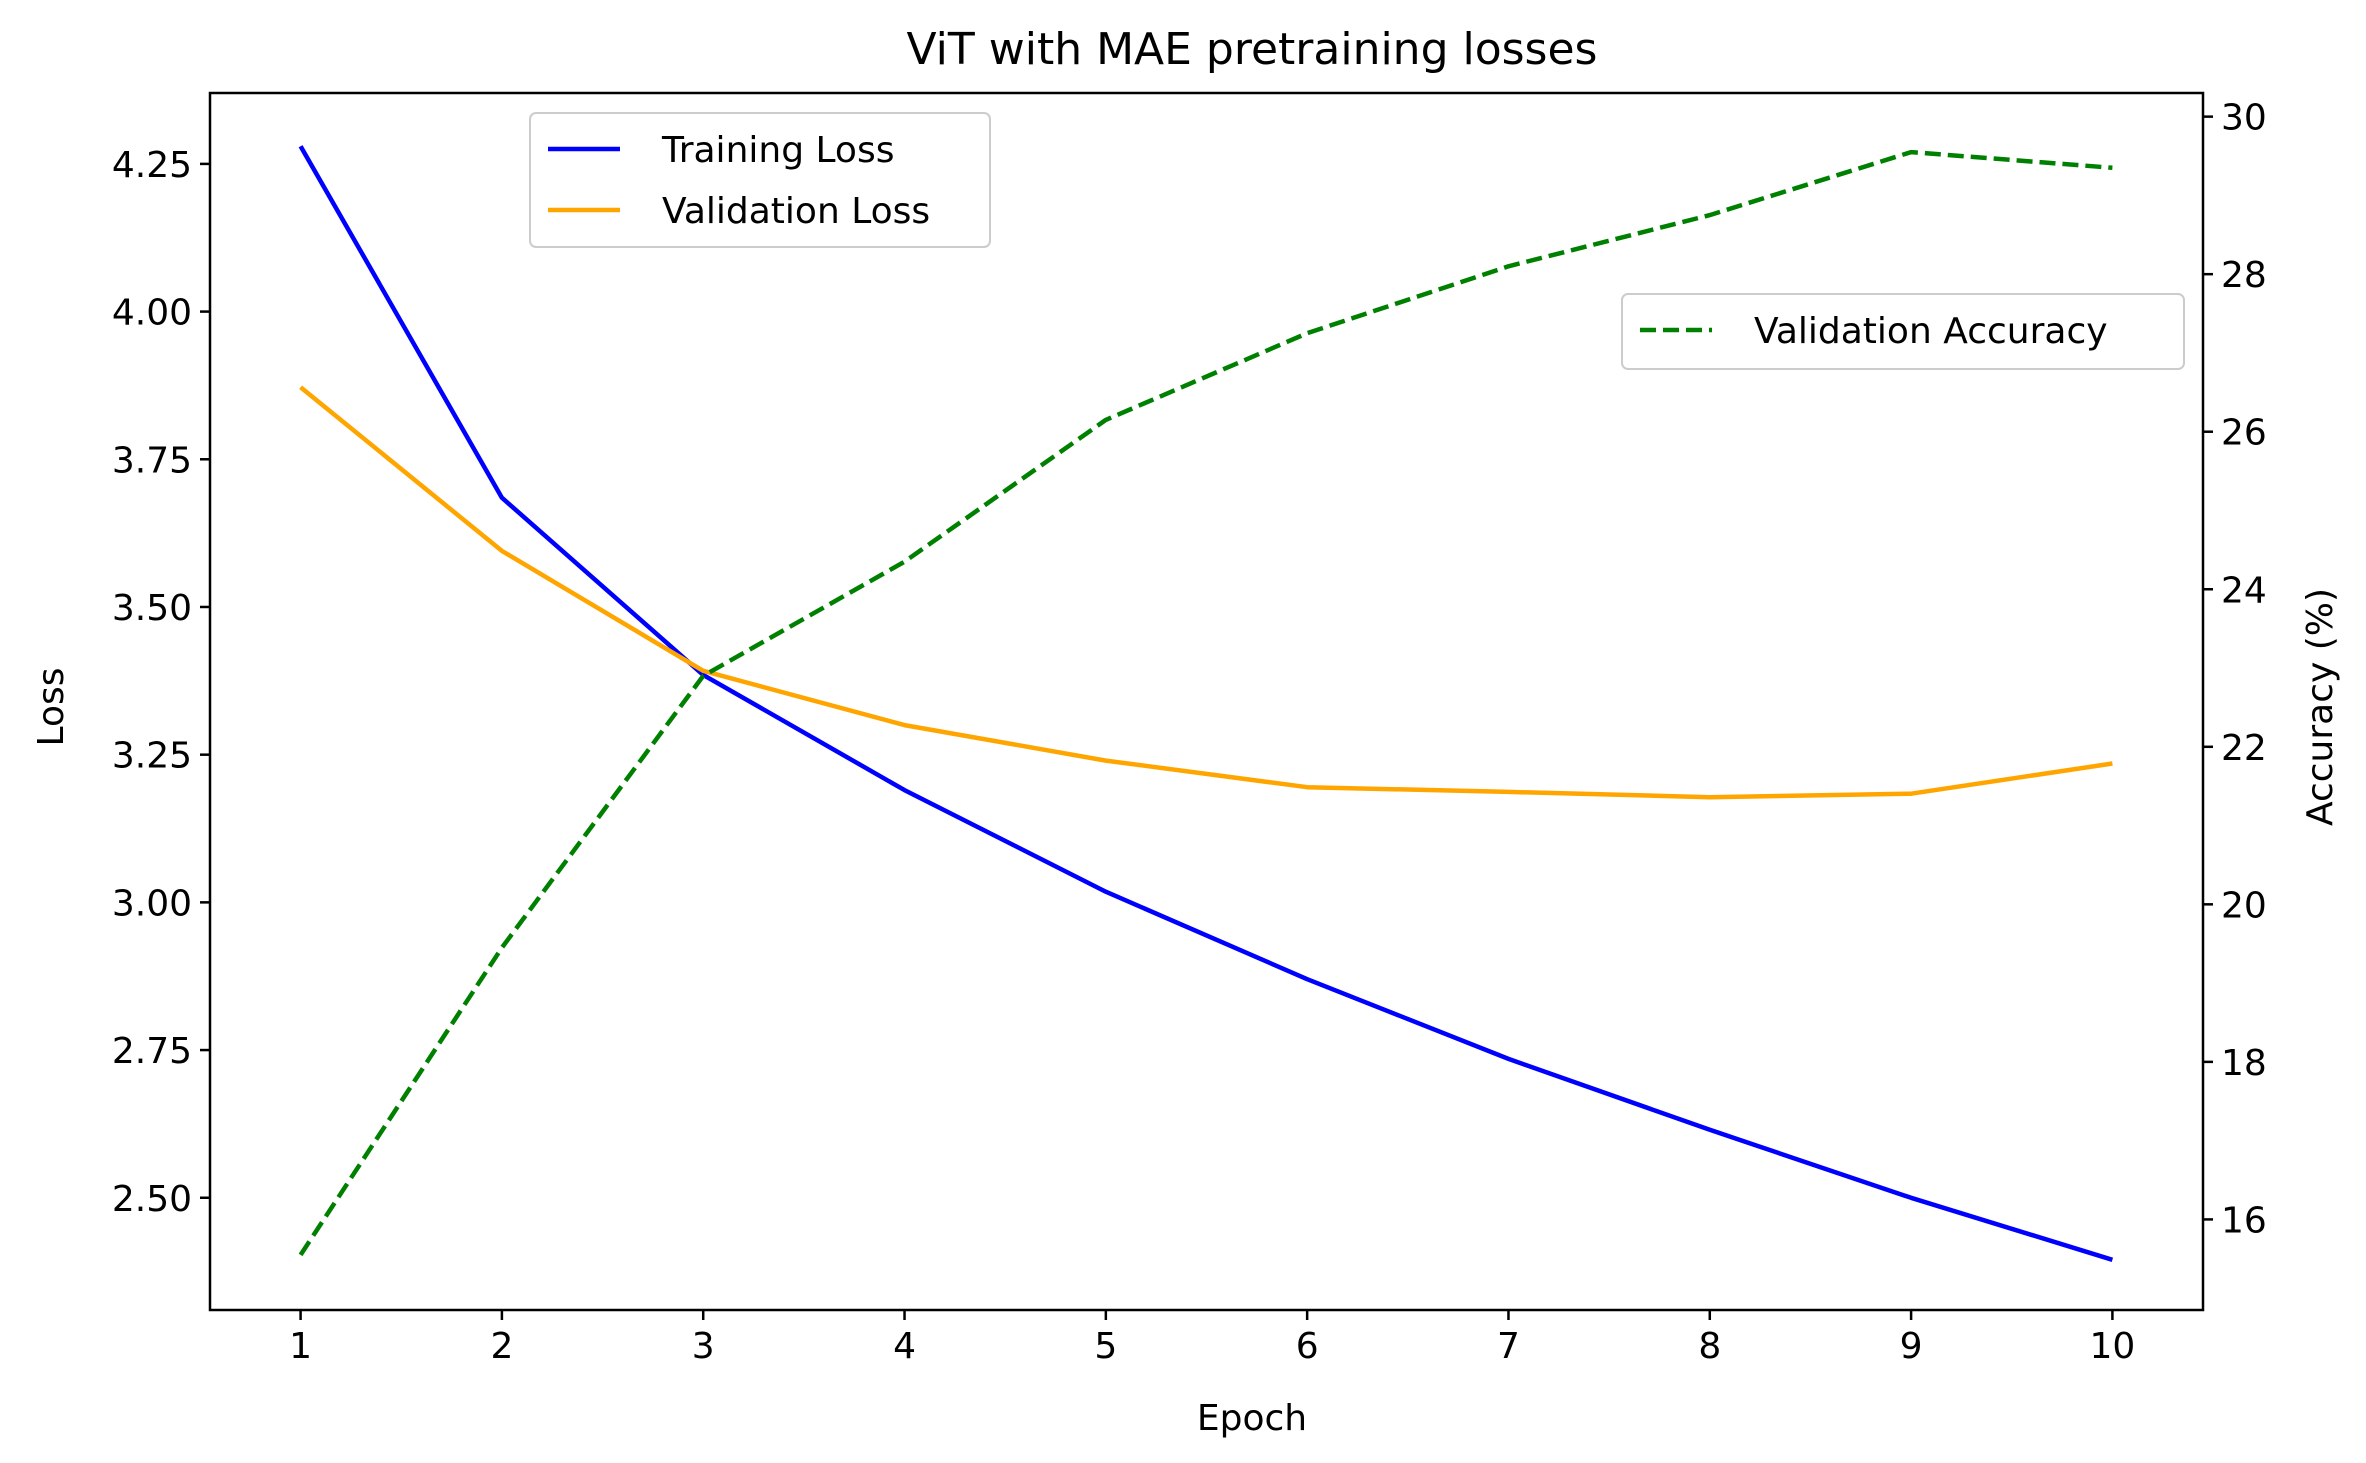 The image size is (2366, 1463). Describe the element at coordinates (1709, 1346) in the screenshot. I see `x-tick-label: 8` at that location.